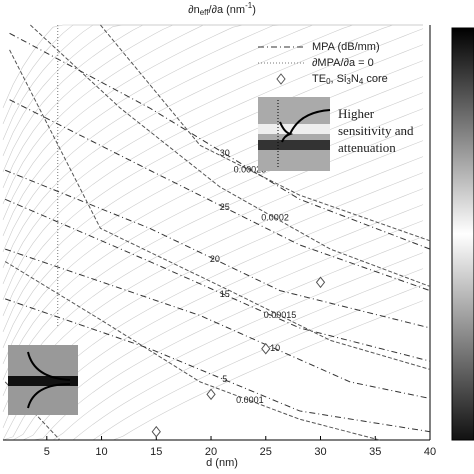 The image size is (474, 474). What do you see at coordinates (225, 207) in the screenshot?
I see `contour-label: 25` at bounding box center [225, 207].